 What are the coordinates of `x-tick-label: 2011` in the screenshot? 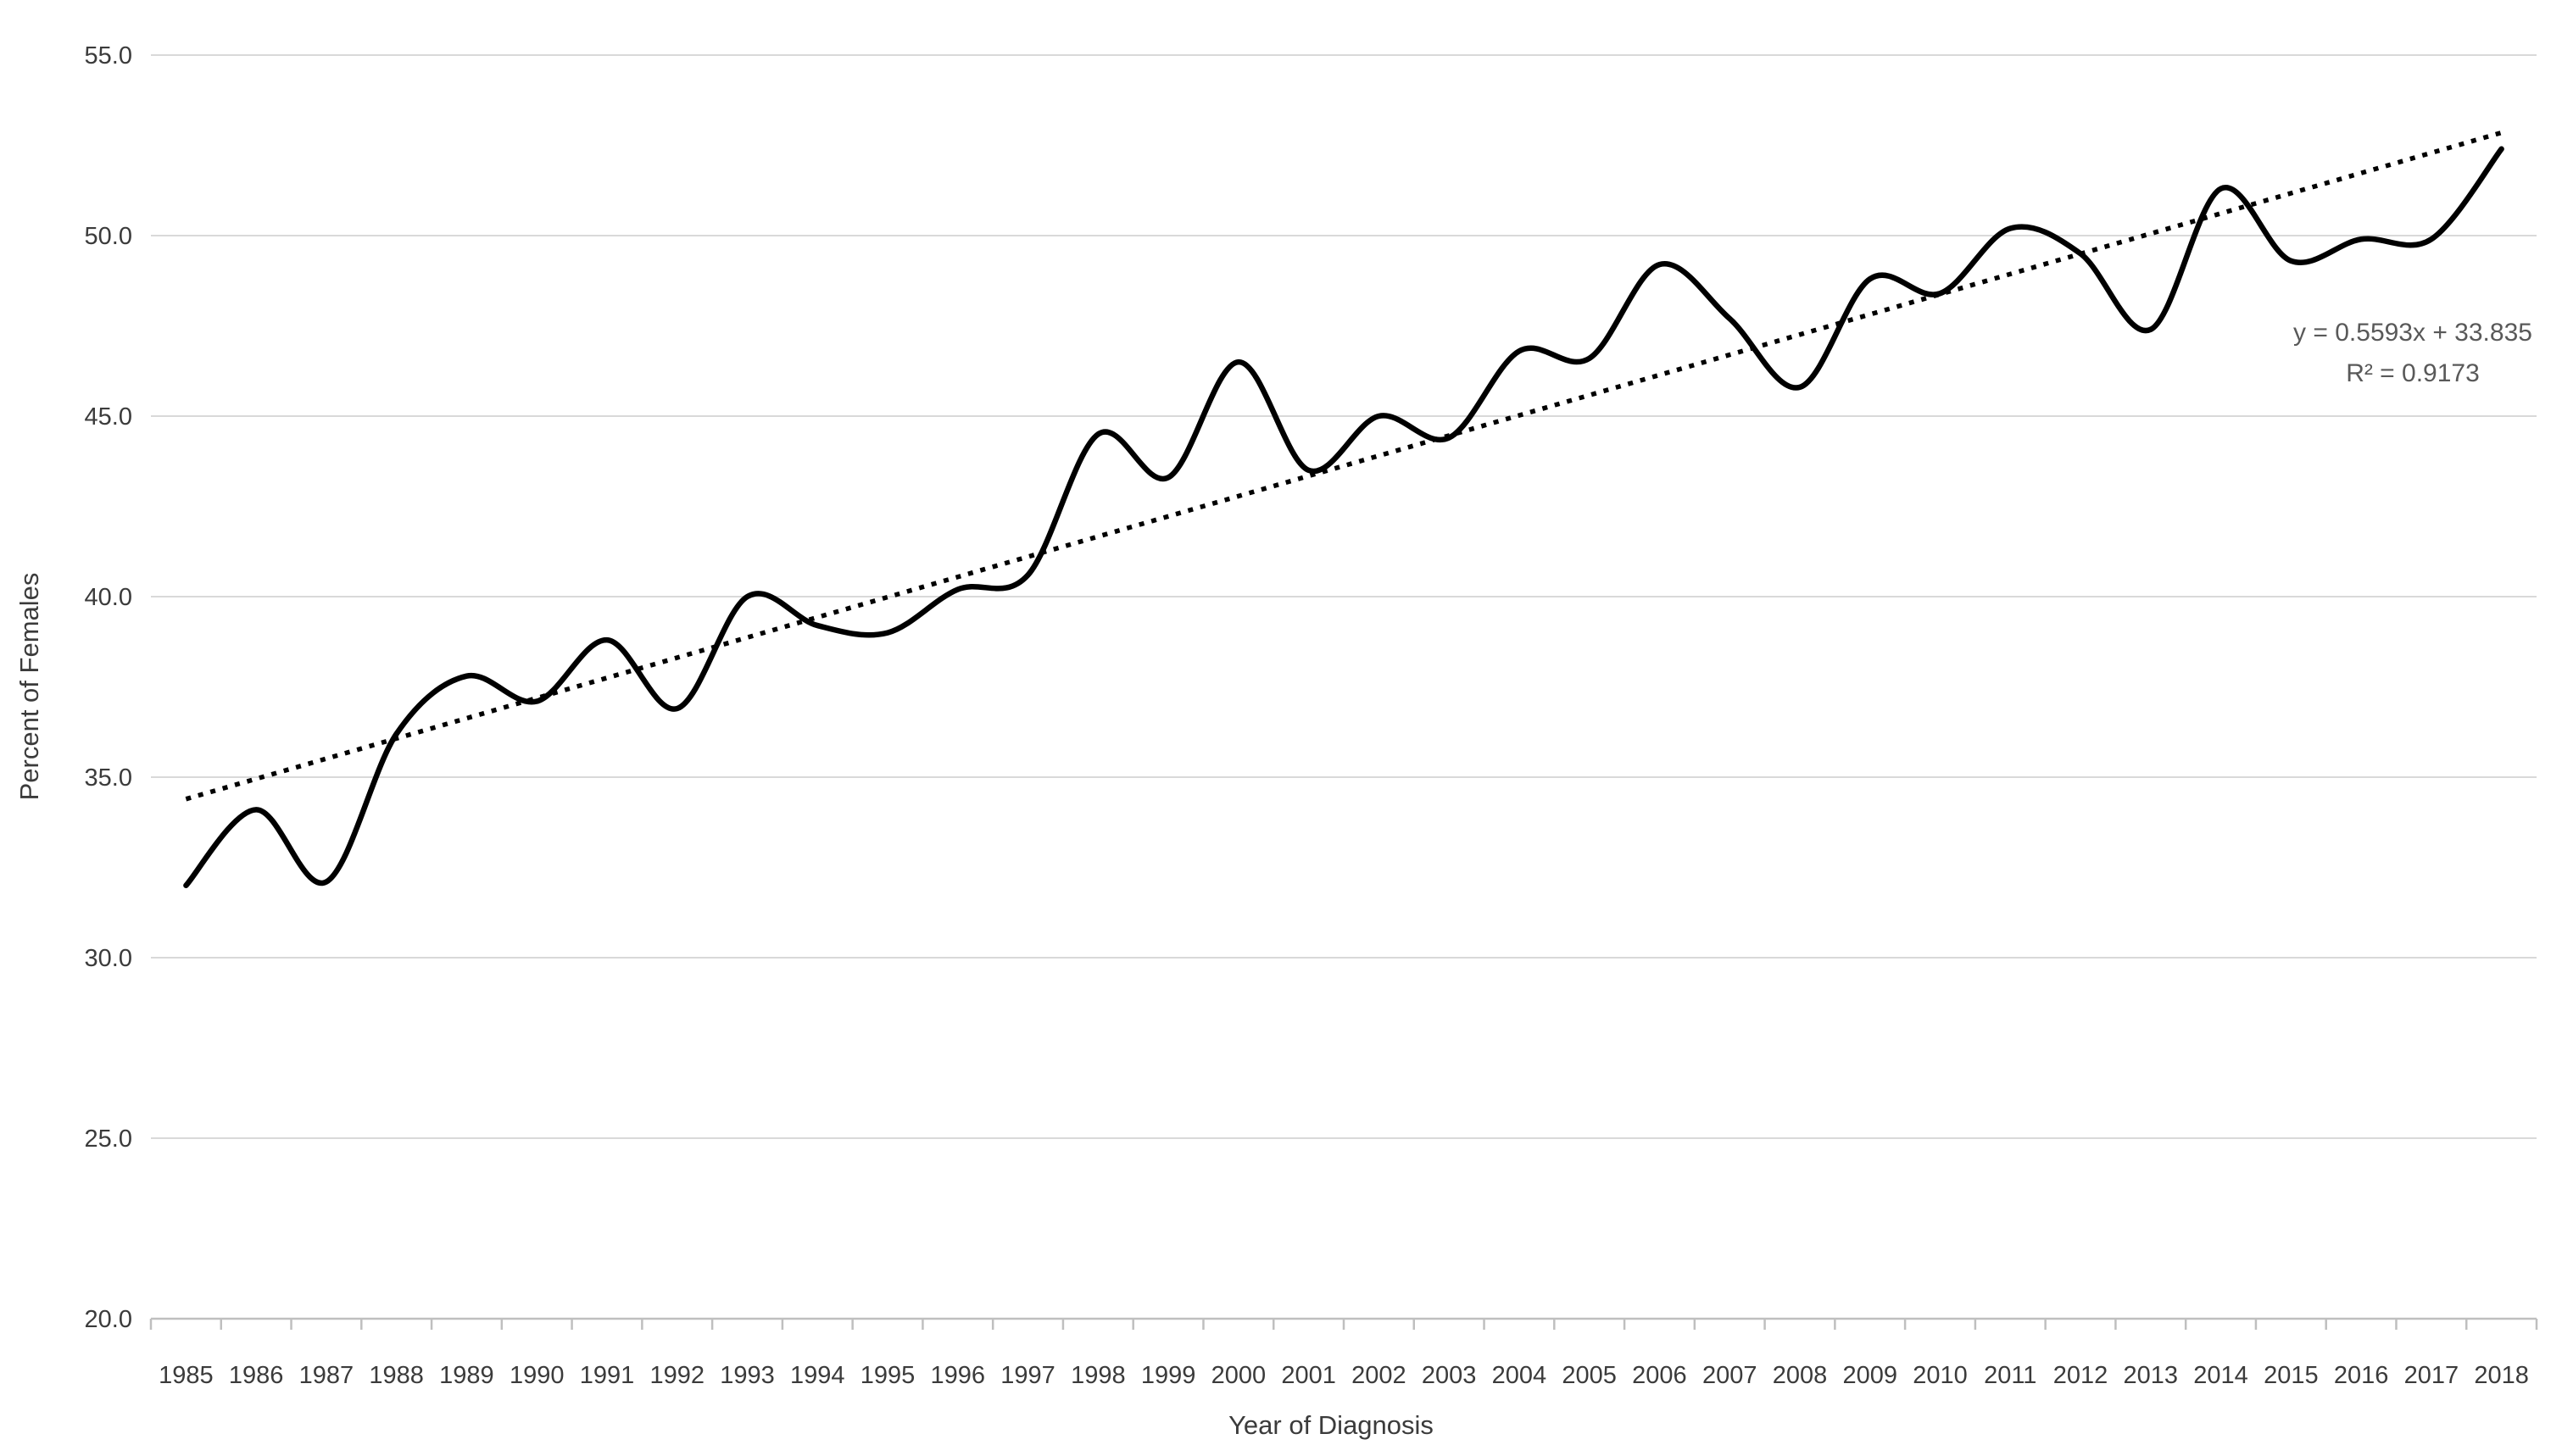 It's located at (2010, 1375).